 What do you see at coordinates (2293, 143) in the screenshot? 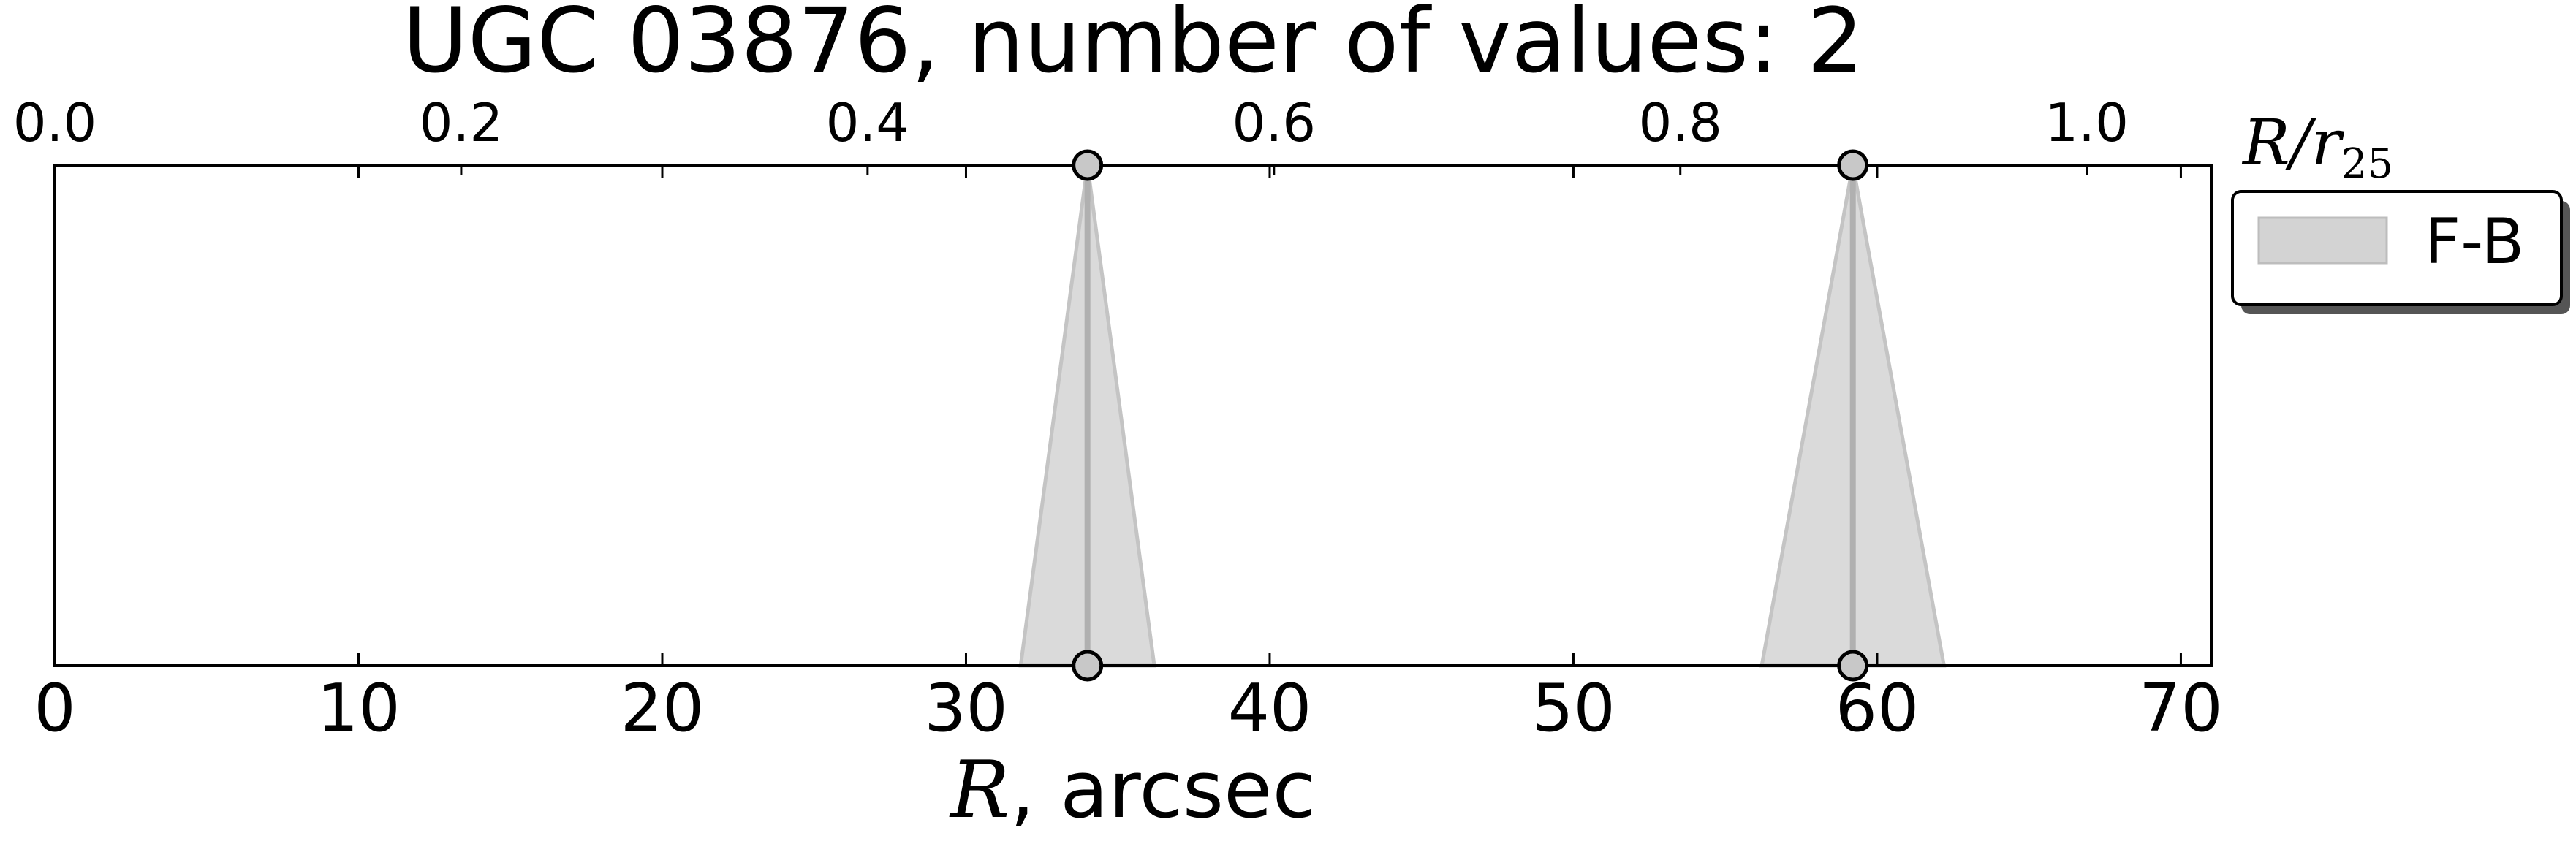
I see `top-axis-label-main: R/r` at bounding box center [2293, 143].